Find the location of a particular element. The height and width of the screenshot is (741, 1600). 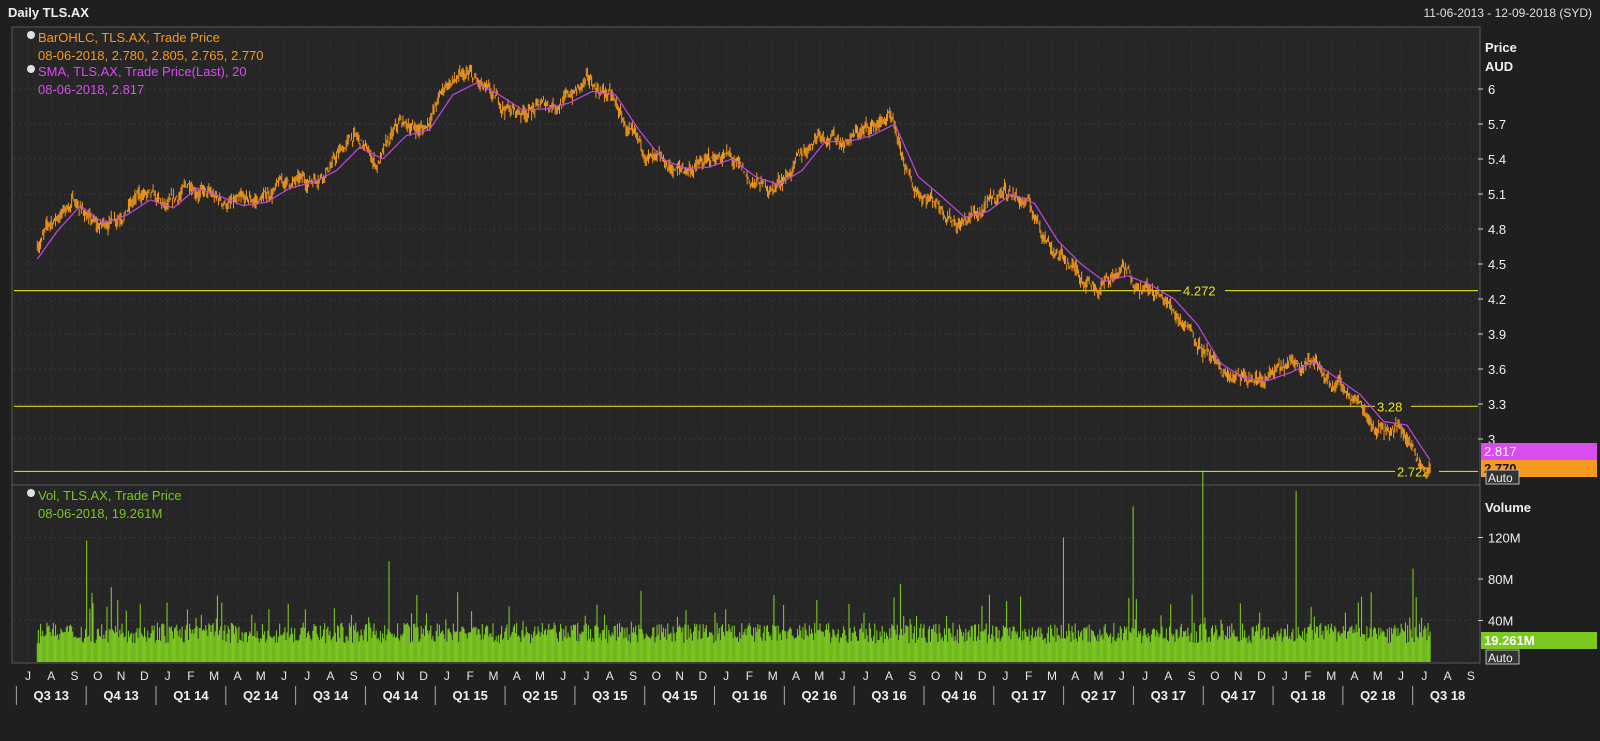

price-axis-title: Price is located at coordinates (1501, 47).